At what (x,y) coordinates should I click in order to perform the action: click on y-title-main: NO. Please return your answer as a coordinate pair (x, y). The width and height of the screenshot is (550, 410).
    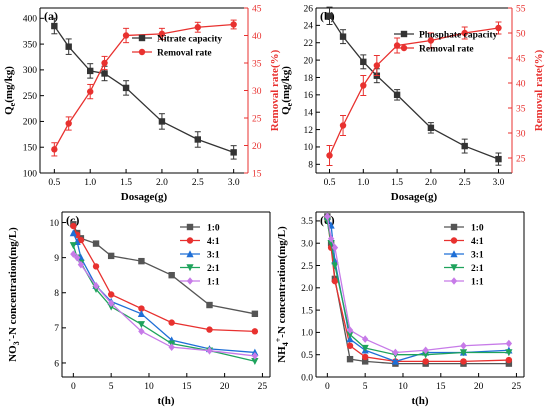
    Looking at the image, I should click on (13, 353).